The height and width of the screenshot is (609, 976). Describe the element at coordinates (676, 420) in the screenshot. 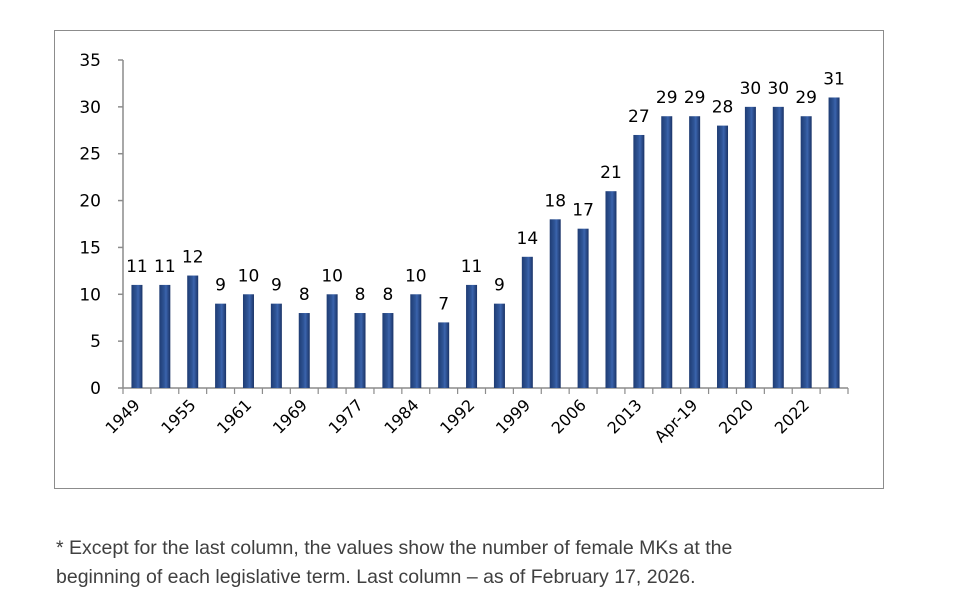

I see `x-tick-label: Apr-19` at that location.